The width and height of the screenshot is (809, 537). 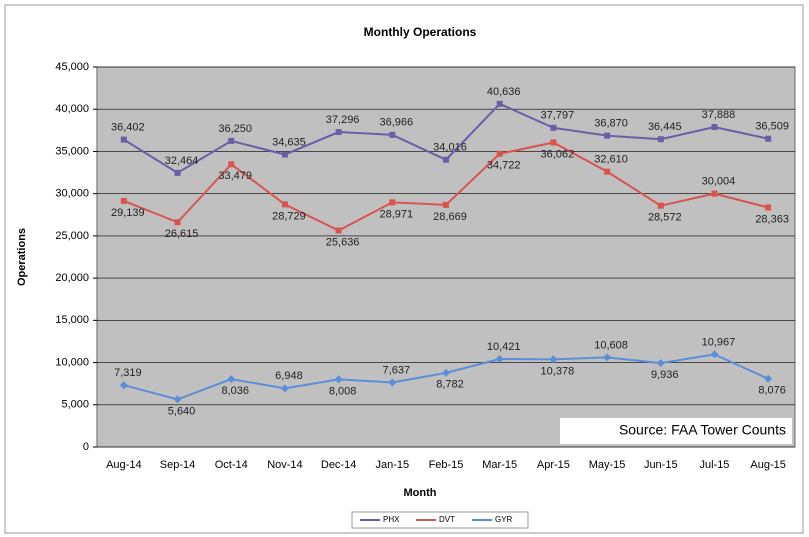 I want to click on x-axis-label: Month, so click(x=420, y=493).